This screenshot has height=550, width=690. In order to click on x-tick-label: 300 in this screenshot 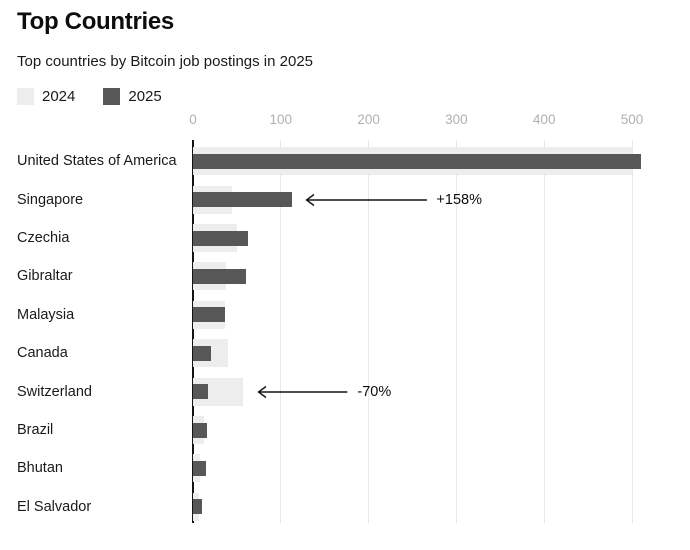, I will do `click(456, 119)`.